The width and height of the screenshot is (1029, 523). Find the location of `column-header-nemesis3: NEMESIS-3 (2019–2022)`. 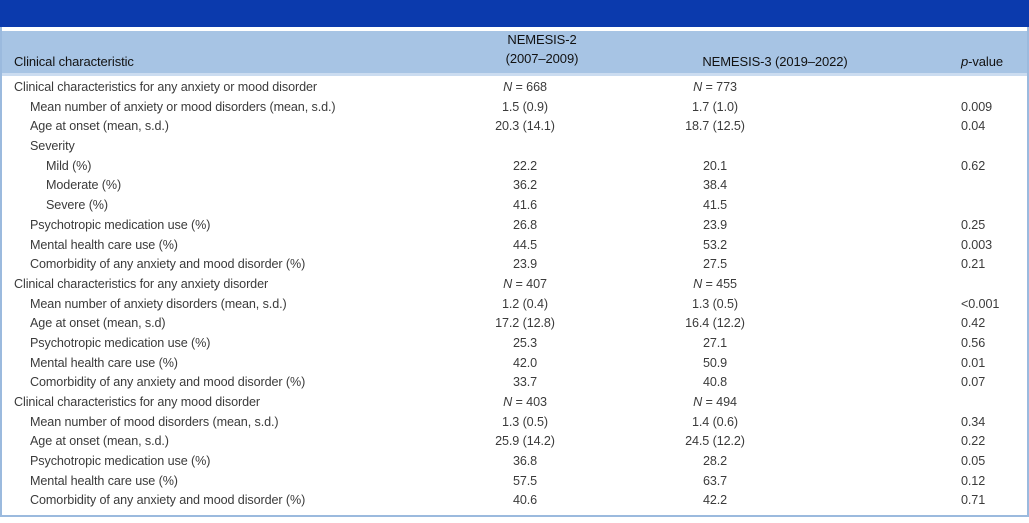

column-header-nemesis3: NEMESIS-3 (2019–2022) is located at coordinates (738, 61).